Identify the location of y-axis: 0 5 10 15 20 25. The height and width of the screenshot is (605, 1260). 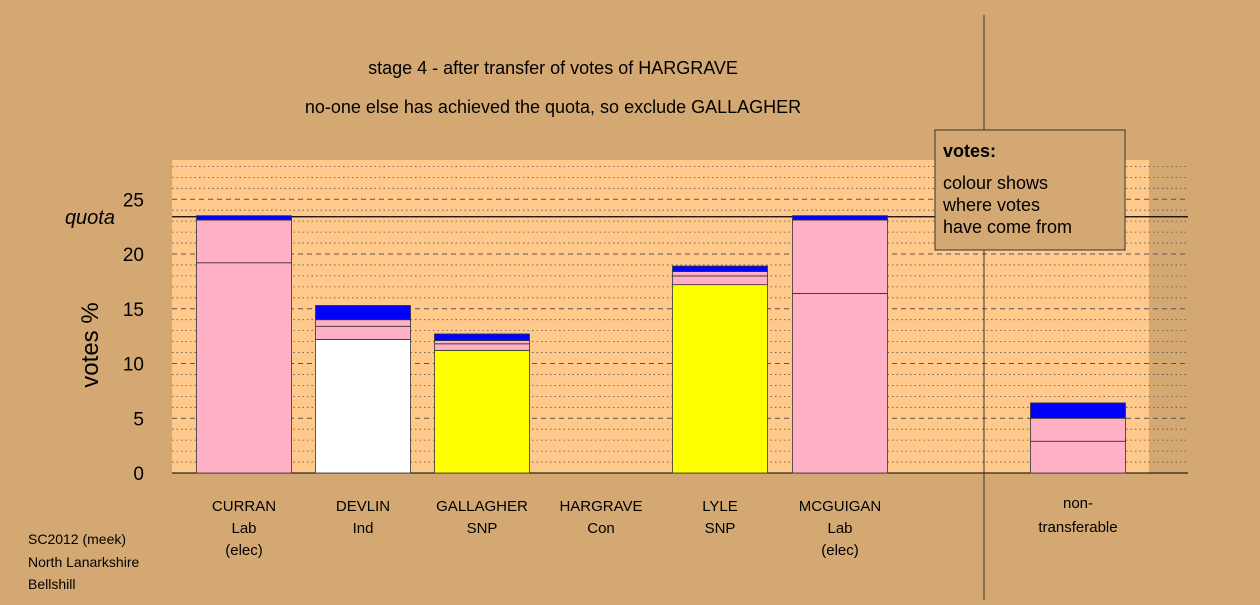
(133, 337).